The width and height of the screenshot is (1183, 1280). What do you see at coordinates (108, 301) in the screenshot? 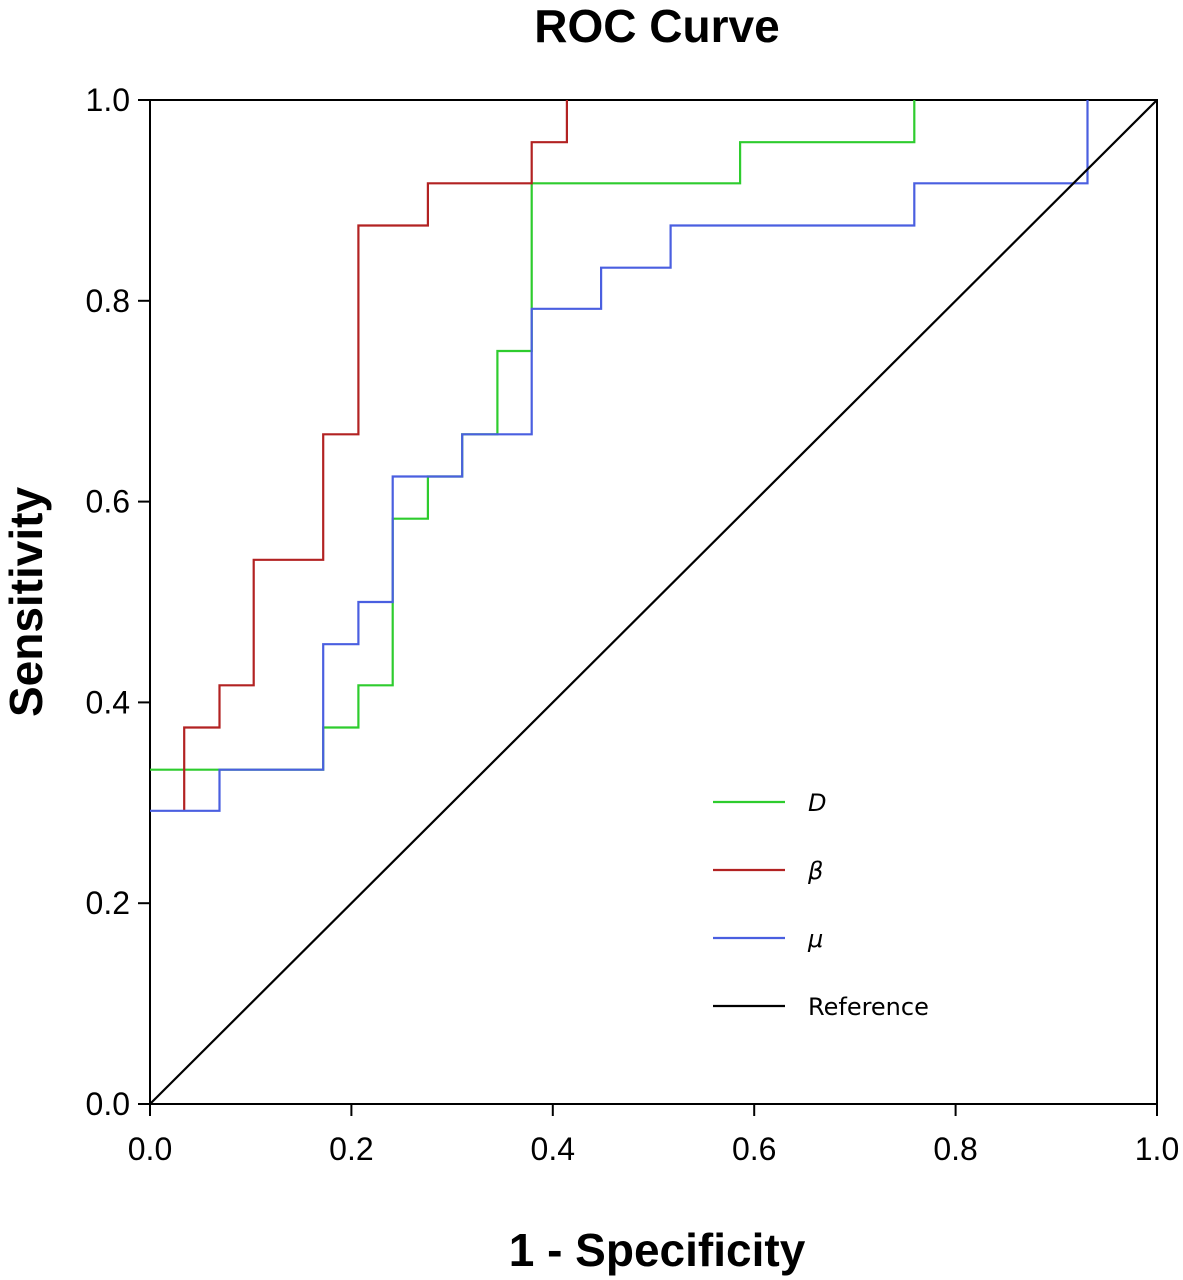
I see `y-tick-label: 0.8` at bounding box center [108, 301].